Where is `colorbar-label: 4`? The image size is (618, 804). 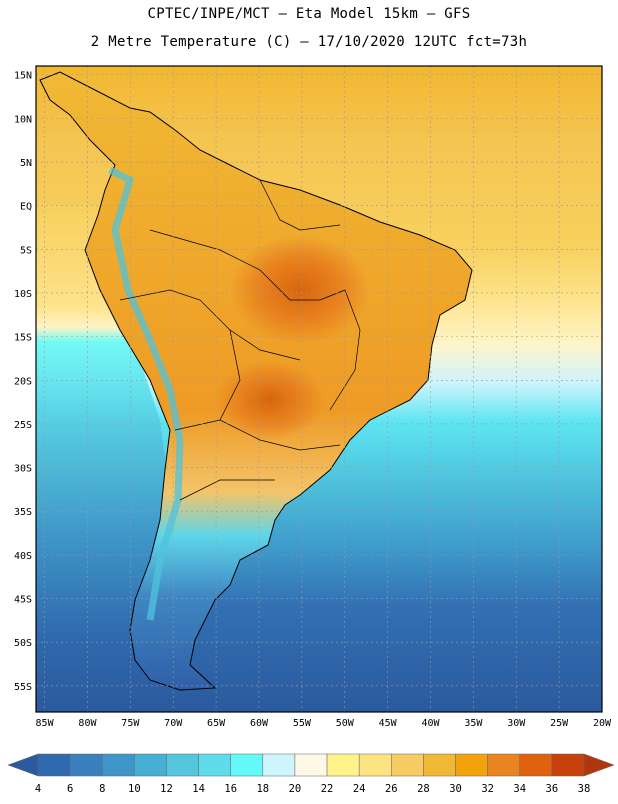 colorbar-label: 4 is located at coordinates (38, 789).